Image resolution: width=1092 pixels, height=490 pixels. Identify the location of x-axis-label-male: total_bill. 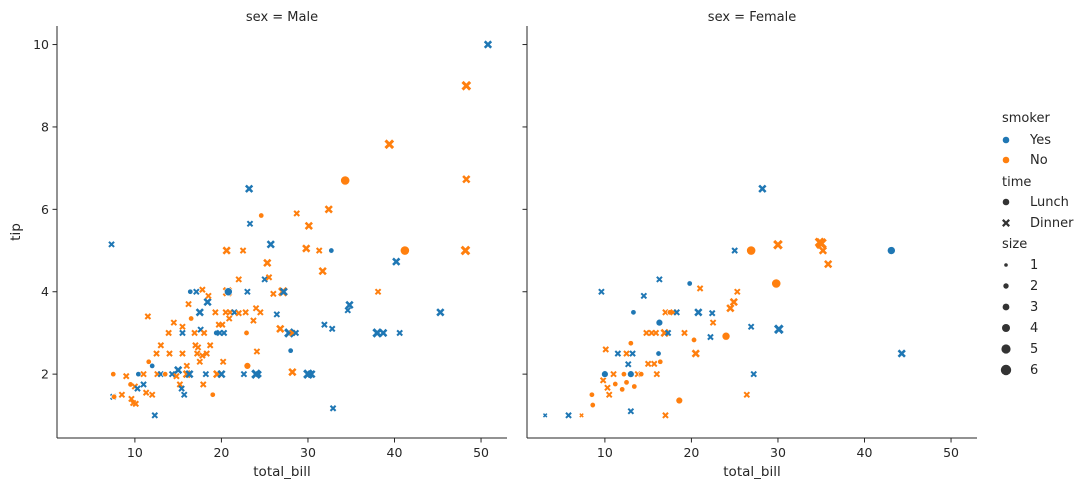
(281, 472).